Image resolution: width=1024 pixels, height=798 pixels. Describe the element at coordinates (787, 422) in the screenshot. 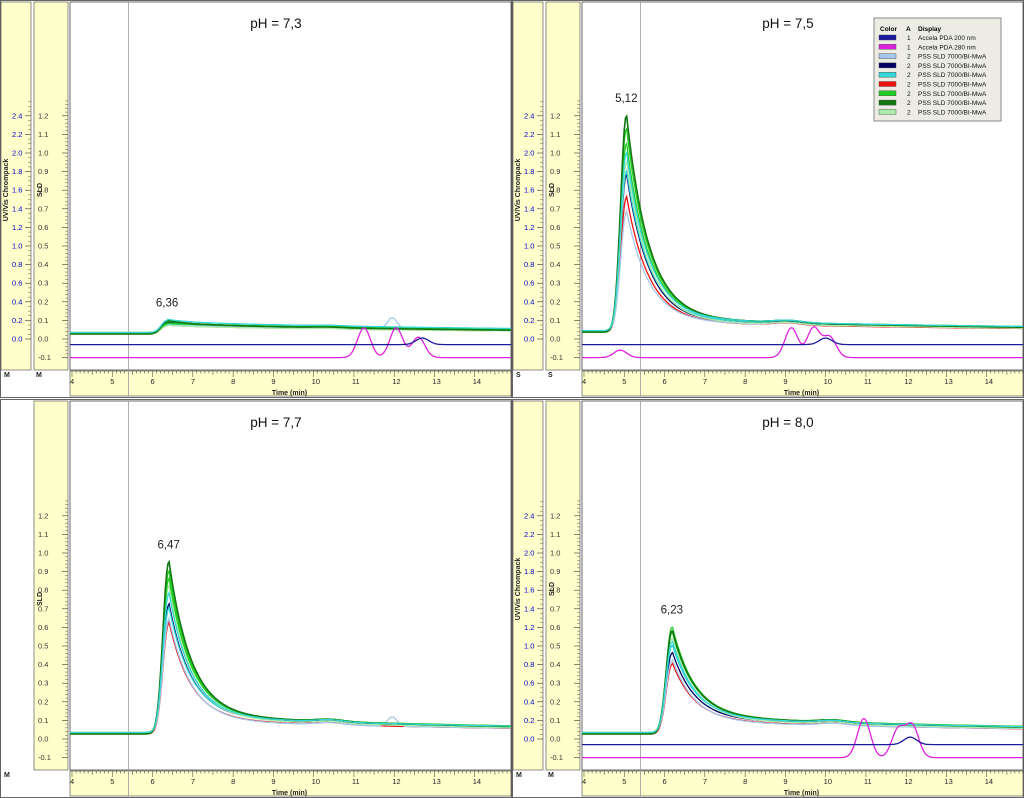

I see `panel-title: pH = 8,0` at that location.